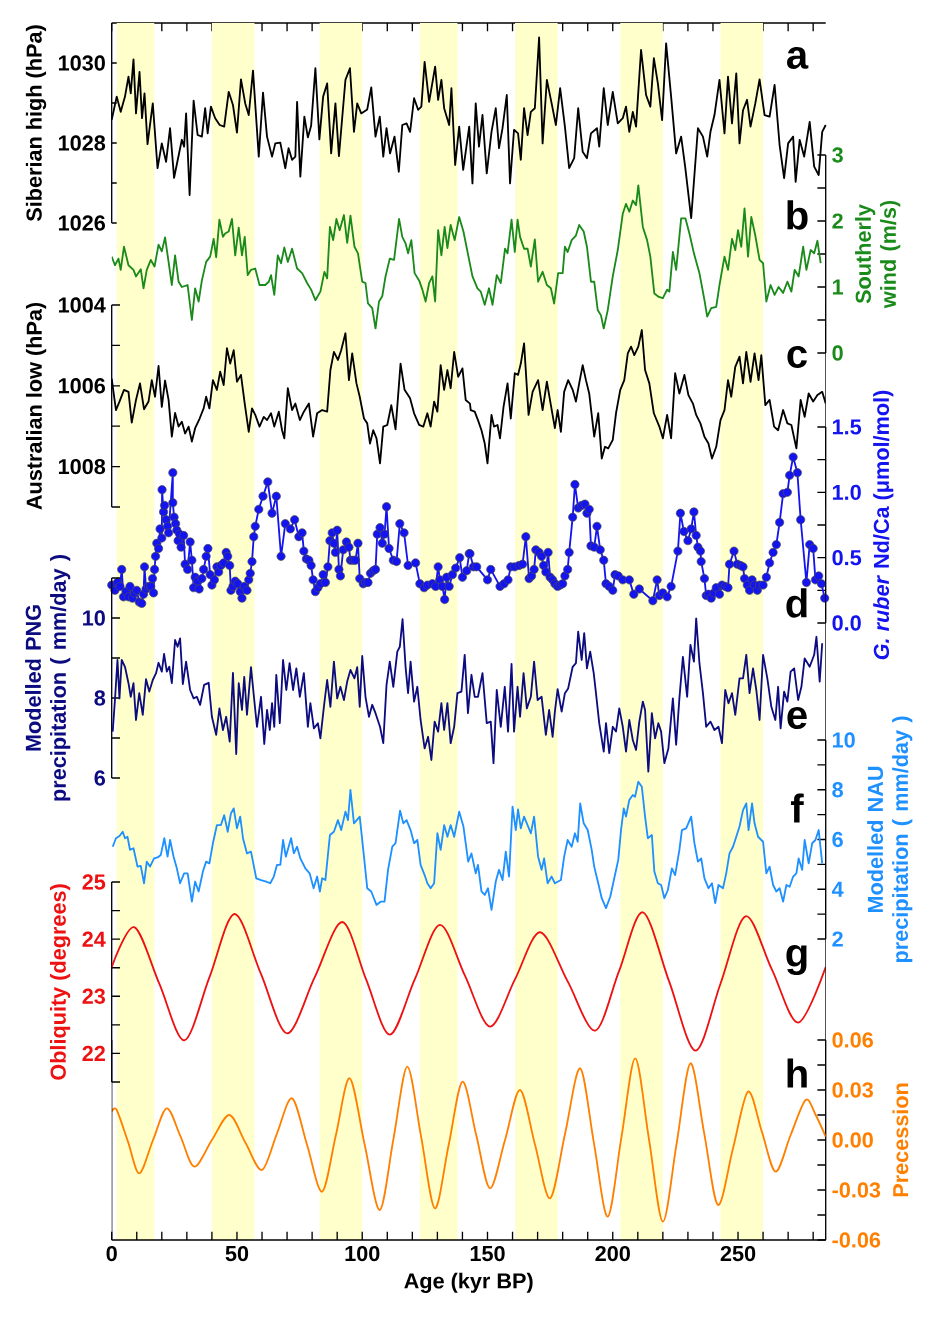 This screenshot has height=1320, width=925. What do you see at coordinates (797, 357) in the screenshot?
I see `annotation: c` at bounding box center [797, 357].